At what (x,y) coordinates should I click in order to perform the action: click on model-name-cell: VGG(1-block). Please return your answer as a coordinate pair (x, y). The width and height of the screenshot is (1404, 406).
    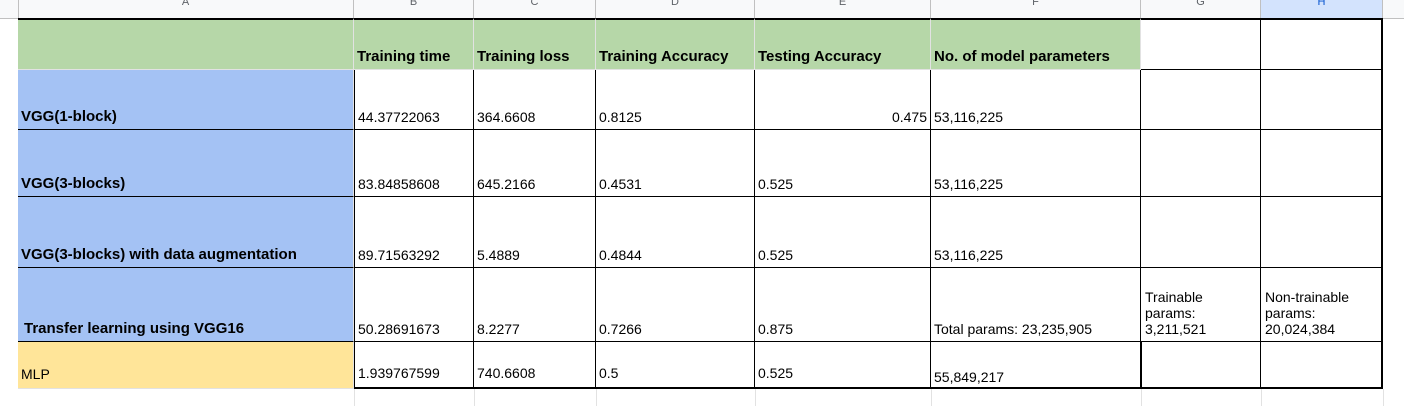
    Looking at the image, I should click on (186, 100).